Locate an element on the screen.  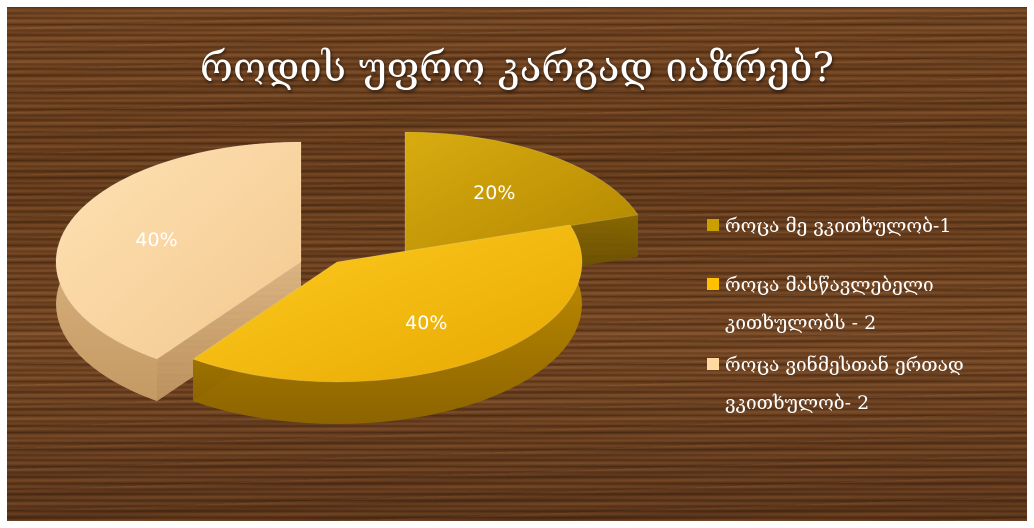
legend-item: როცა მე ვკითხულობ-1 is located at coordinates (867, 226).